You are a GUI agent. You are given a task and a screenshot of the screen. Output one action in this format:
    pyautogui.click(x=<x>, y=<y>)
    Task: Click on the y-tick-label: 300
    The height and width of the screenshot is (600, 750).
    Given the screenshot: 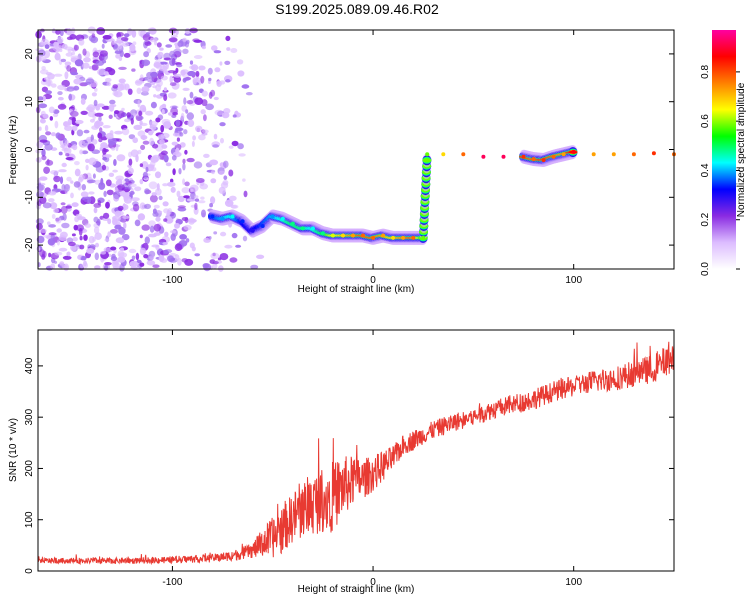 What is the action you would take?
    pyautogui.click(x=29, y=416)
    